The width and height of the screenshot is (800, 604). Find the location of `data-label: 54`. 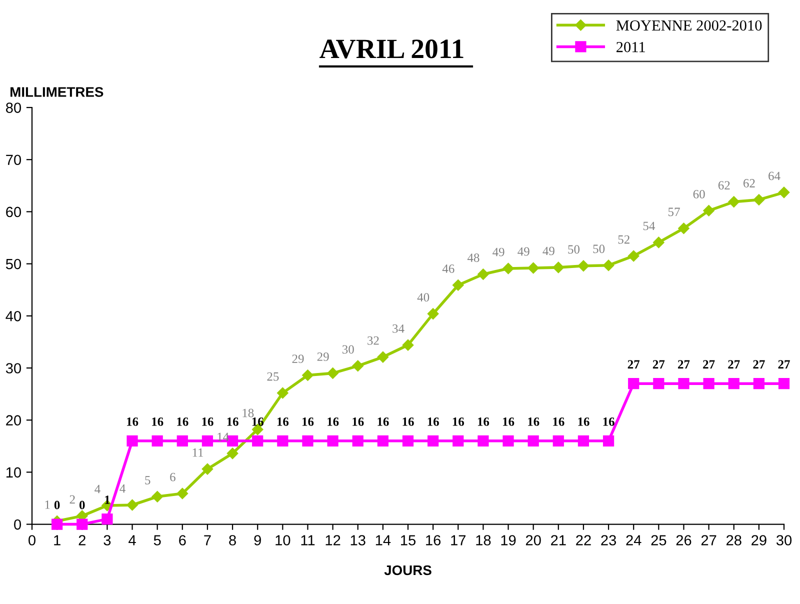

data-label: 54 is located at coordinates (649, 226).